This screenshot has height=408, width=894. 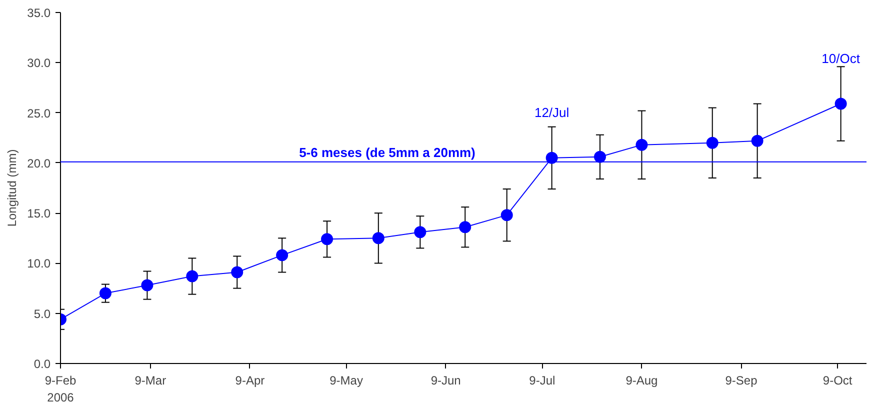 What do you see at coordinates (39, 63) in the screenshot?
I see `y-tick-label: 30.0` at bounding box center [39, 63].